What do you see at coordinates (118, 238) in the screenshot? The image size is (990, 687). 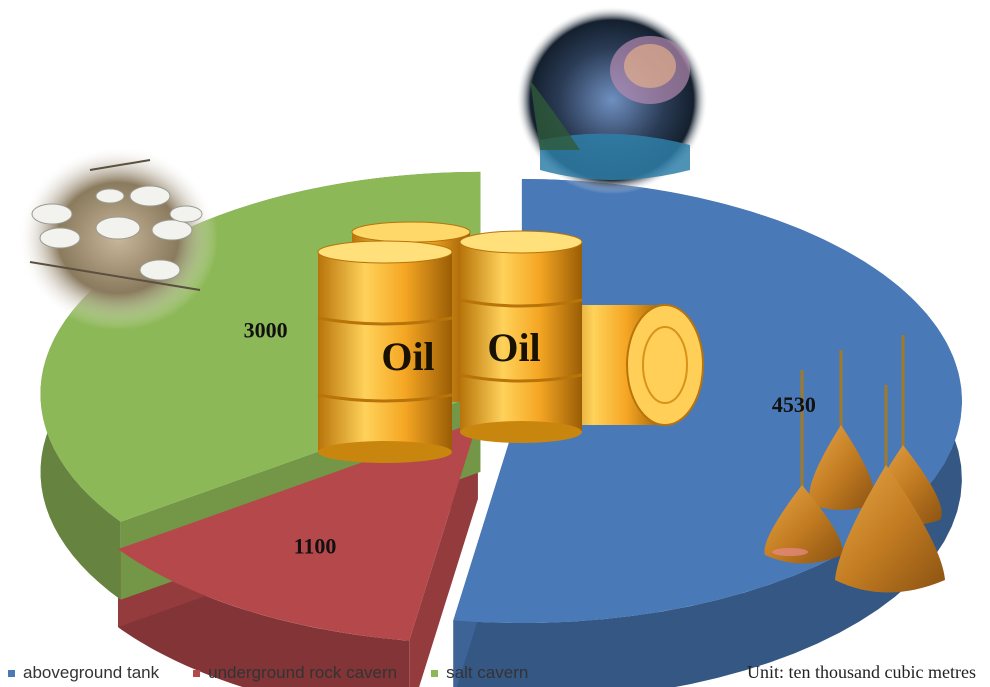 I see `oil-tank-farm-photo-icon` at bounding box center [118, 238].